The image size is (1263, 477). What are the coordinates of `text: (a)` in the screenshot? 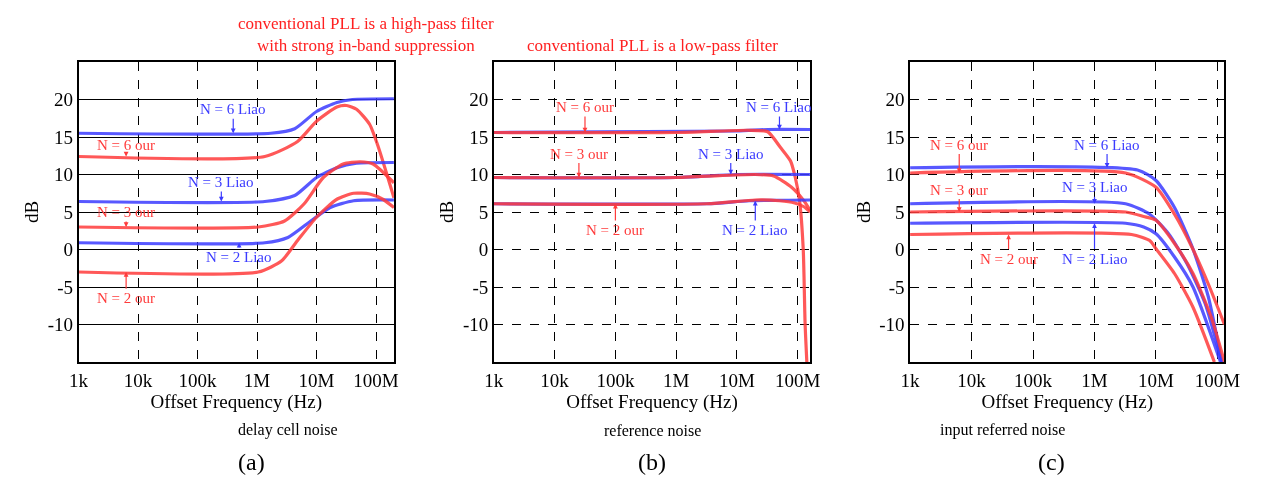 It's located at (251, 462).